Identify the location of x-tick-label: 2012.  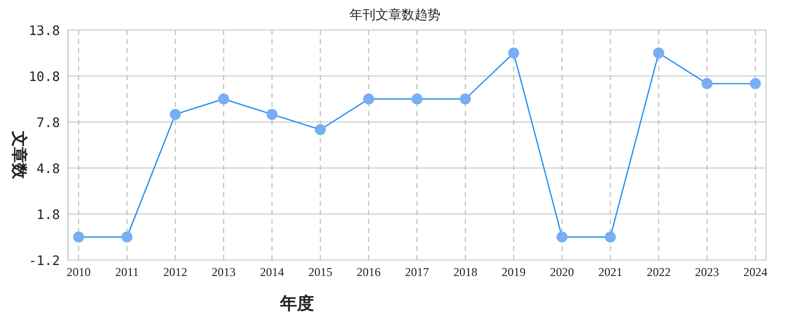
(175, 272).